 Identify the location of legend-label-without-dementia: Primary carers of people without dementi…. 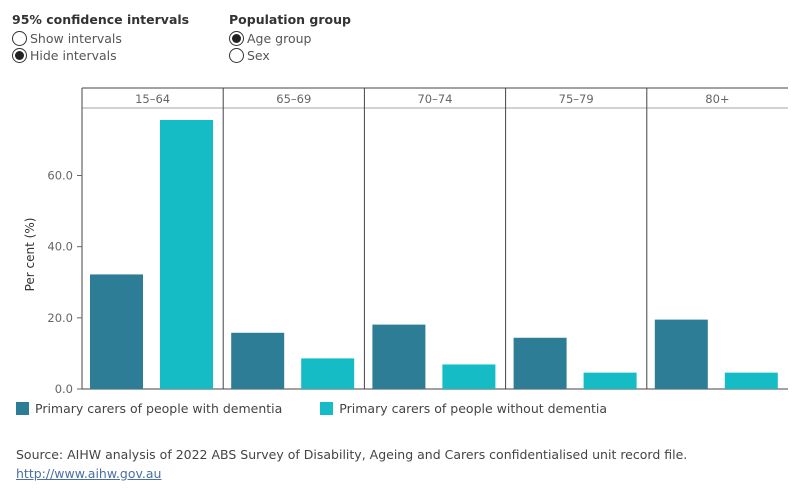
(473, 408).